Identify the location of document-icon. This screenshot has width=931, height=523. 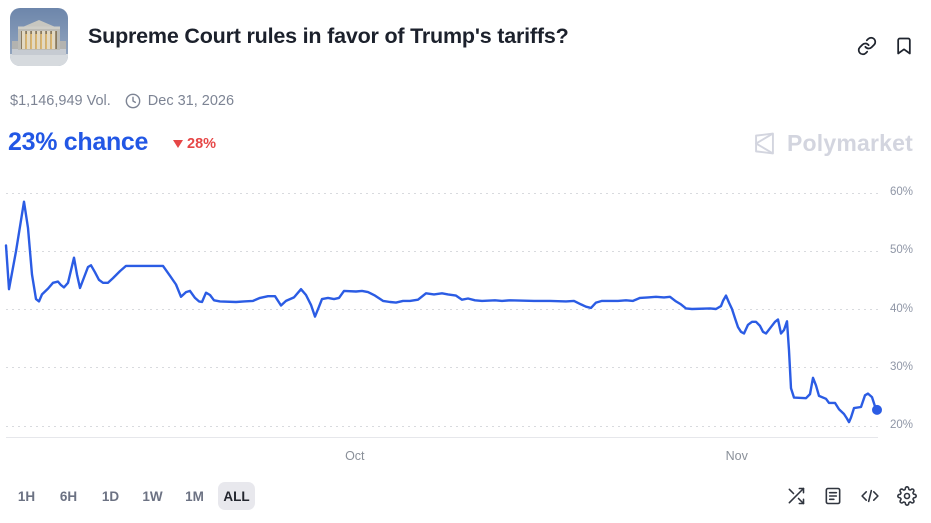
(833, 496).